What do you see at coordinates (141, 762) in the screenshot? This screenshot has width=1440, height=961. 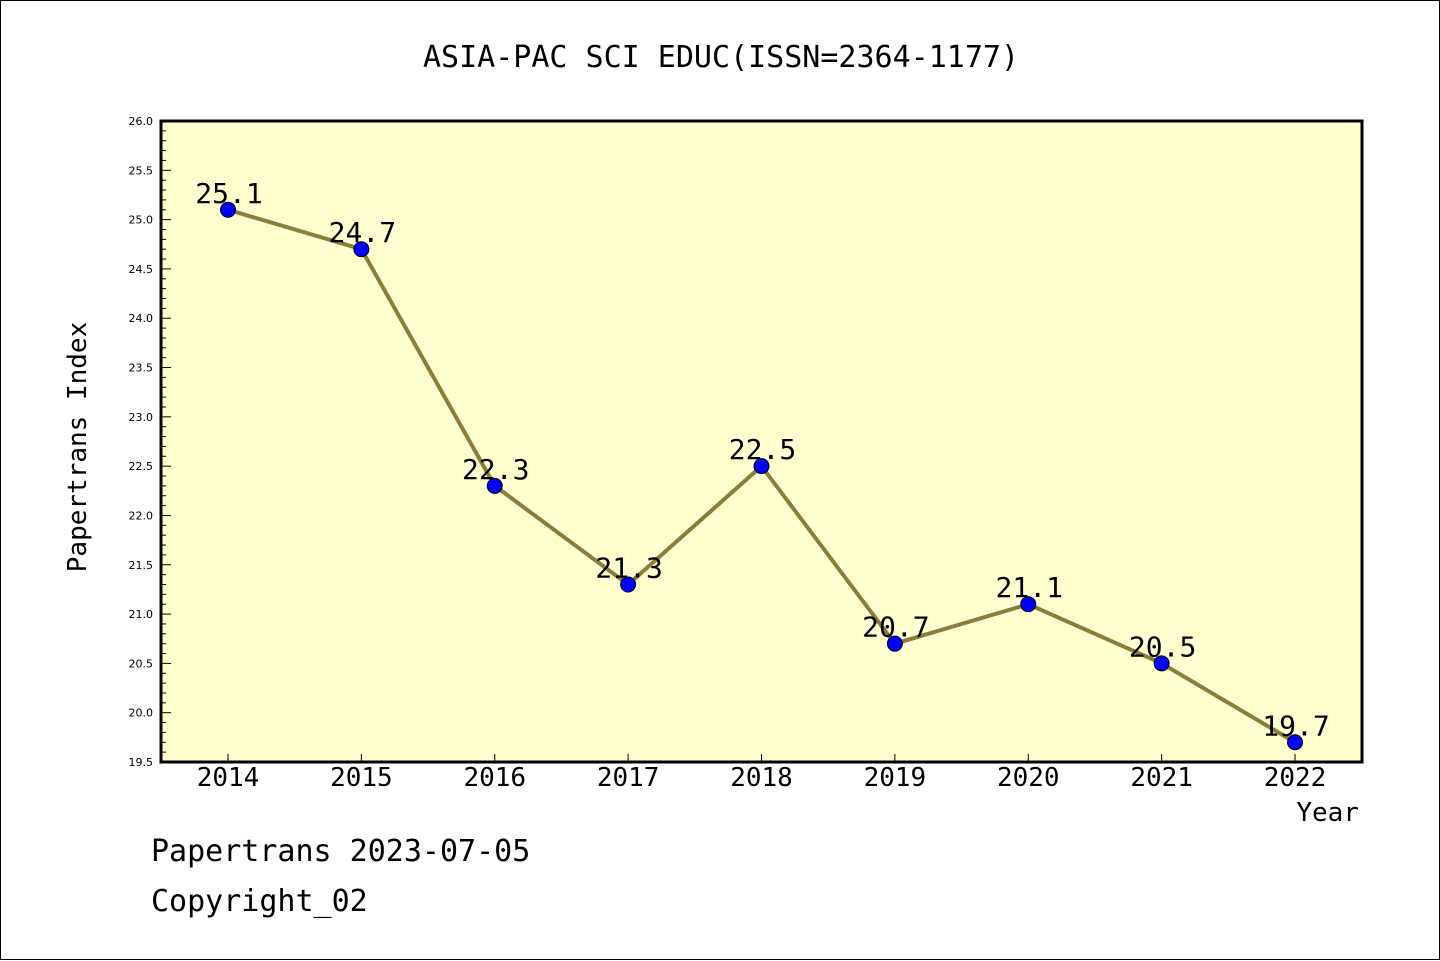 I see `y-tick-label: 19.5` at bounding box center [141, 762].